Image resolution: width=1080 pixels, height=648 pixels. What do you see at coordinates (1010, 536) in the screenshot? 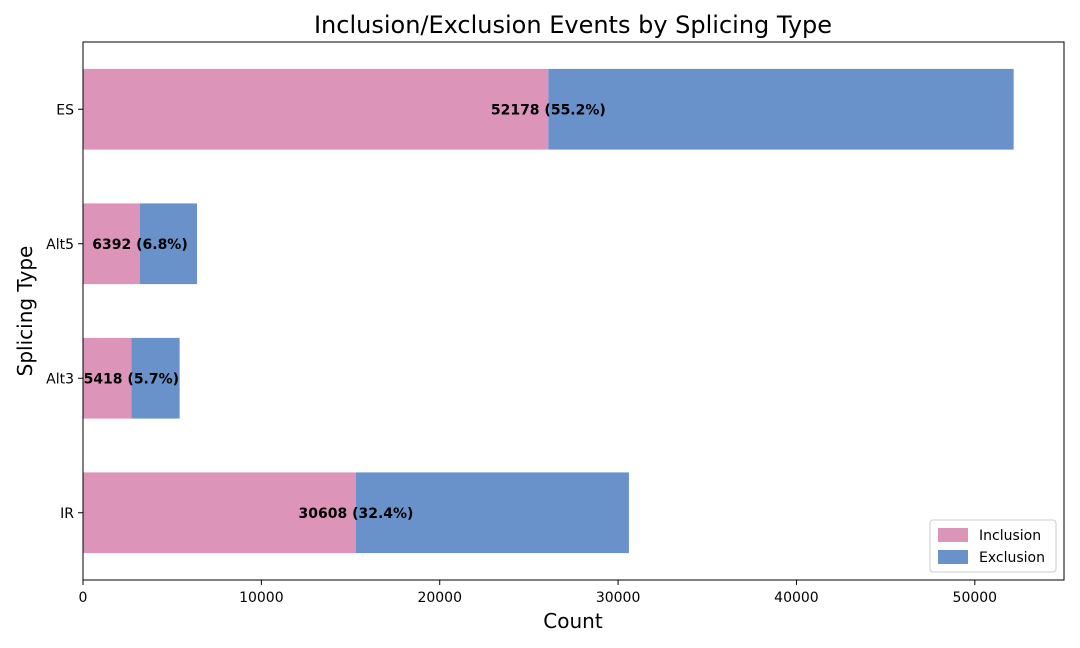
I see `legend-label-inclusion: Inclusion` at bounding box center [1010, 536].